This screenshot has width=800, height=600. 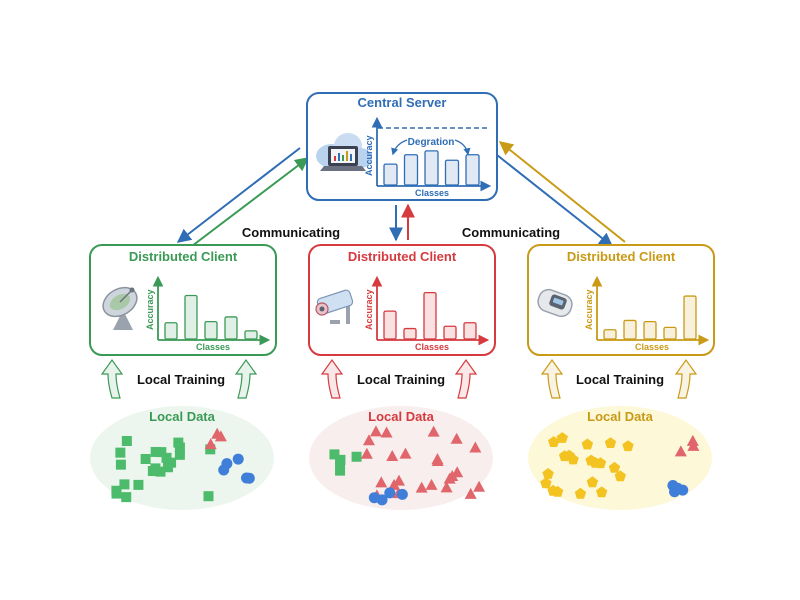 I want to click on fitness-band-icon, so click(x=555, y=303).